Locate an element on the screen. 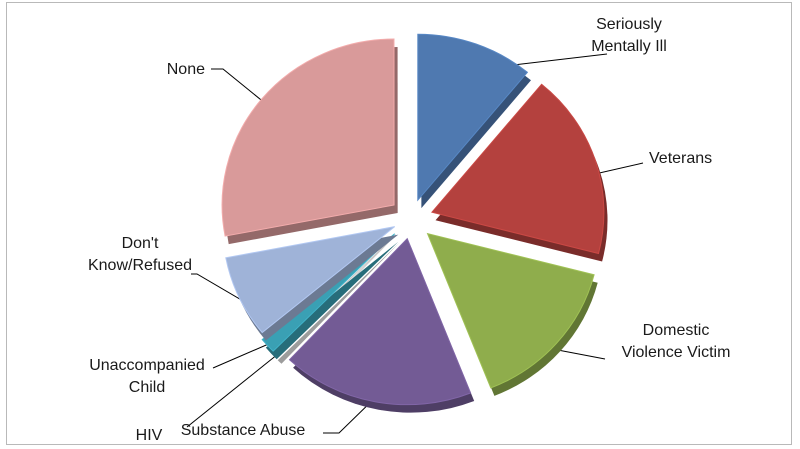 The width and height of the screenshot is (800, 449). pie-slice-face-substance-abuse is located at coordinates (380, 321).